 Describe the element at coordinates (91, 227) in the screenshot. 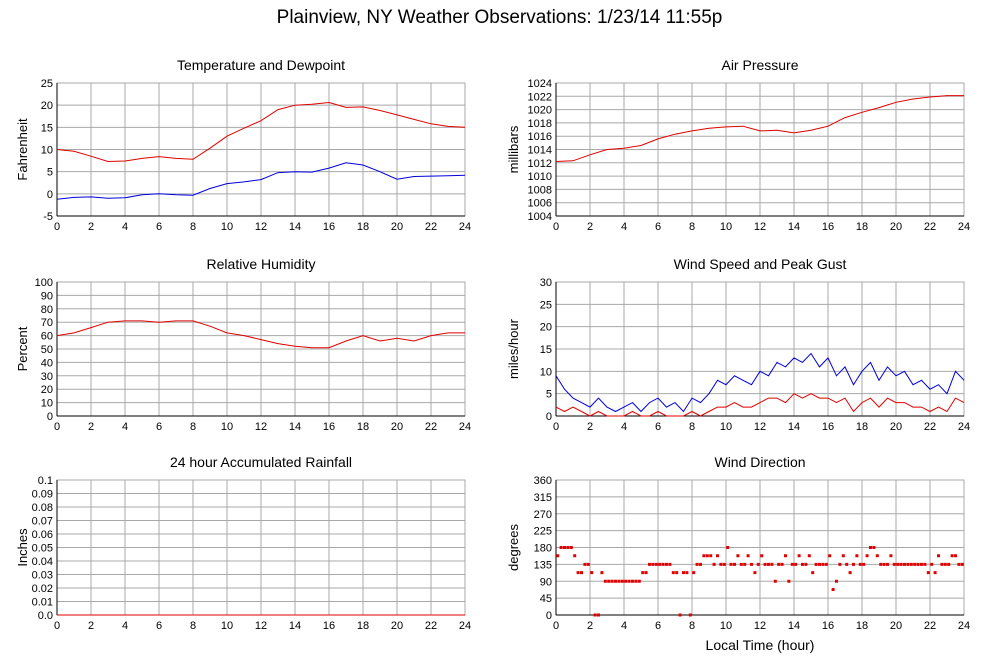

I see `chart-temperature-and-dewpoint-x-tick-label: 2` at that location.